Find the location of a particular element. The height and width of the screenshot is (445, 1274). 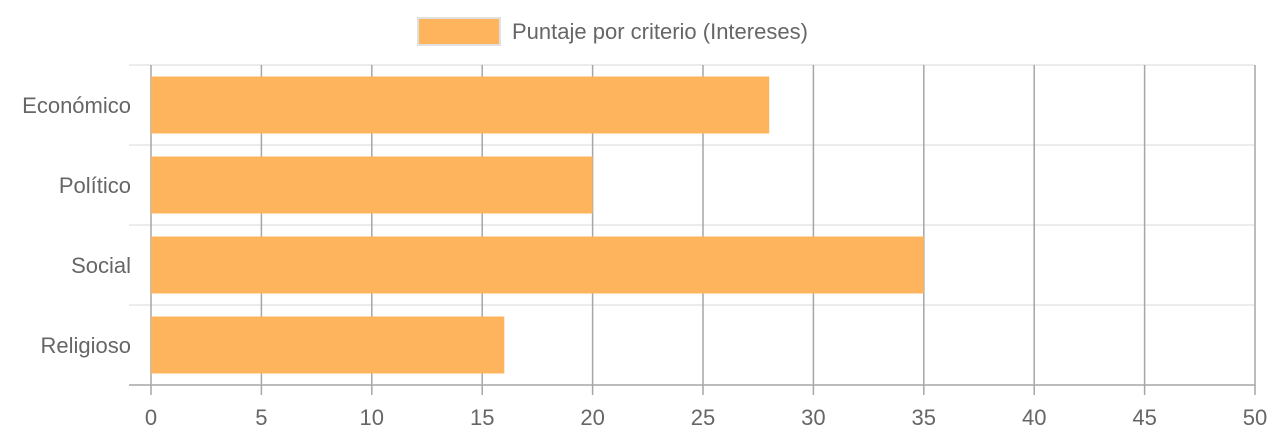

x-axis-labels: 0 5 10 15 20 25 30 35 40 45 50 is located at coordinates (706, 417).